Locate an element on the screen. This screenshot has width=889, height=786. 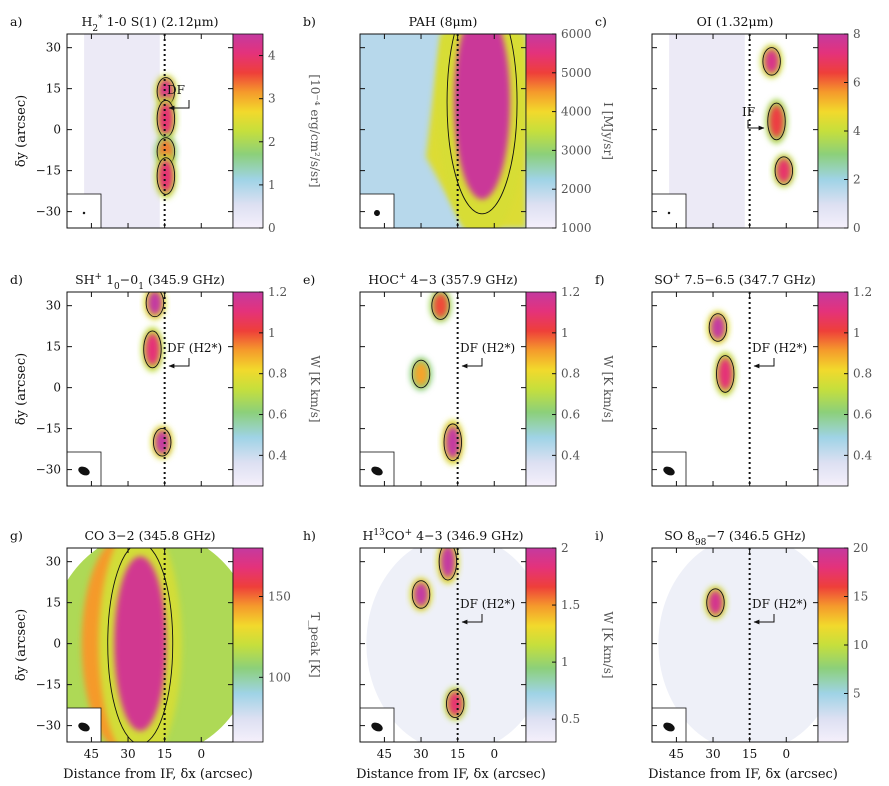
colorbar-tick-label: 0 is located at coordinates (857, 228).